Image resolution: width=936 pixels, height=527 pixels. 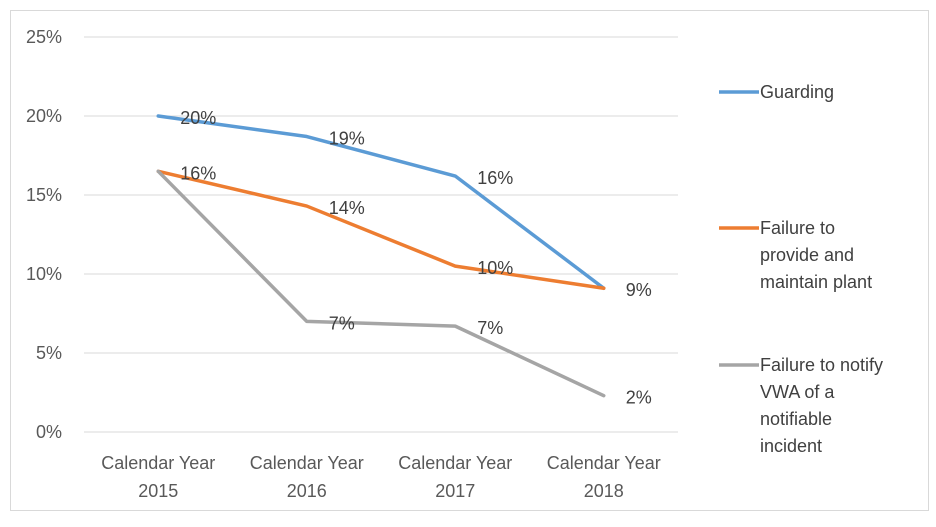 What do you see at coordinates (639, 398) in the screenshot?
I see `data-label: 2%` at bounding box center [639, 398].